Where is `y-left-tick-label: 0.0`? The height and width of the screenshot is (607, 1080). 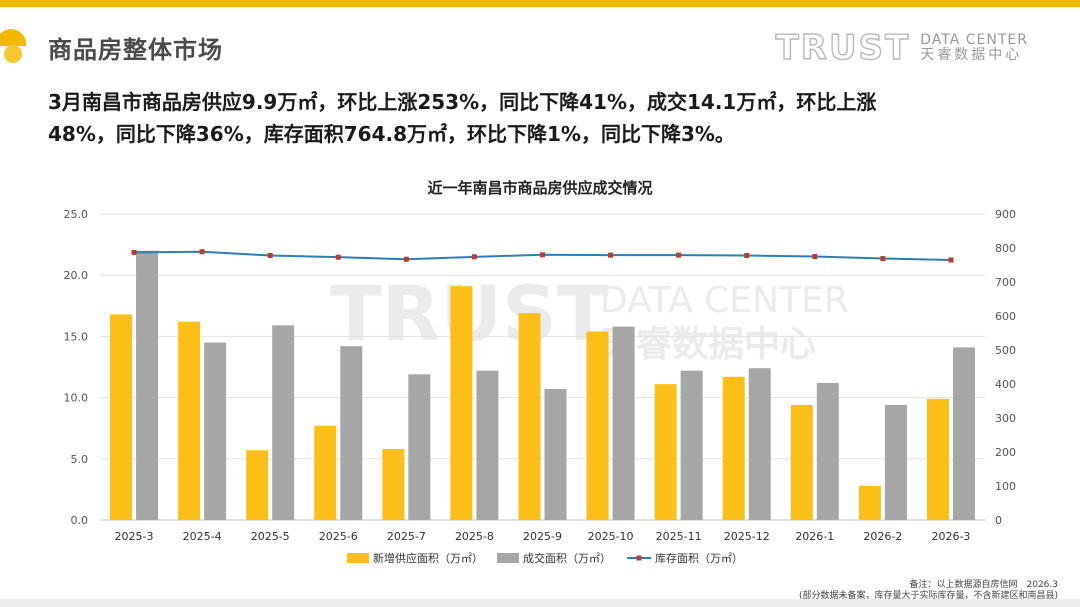 y-left-tick-label: 0.0 is located at coordinates (80, 520).